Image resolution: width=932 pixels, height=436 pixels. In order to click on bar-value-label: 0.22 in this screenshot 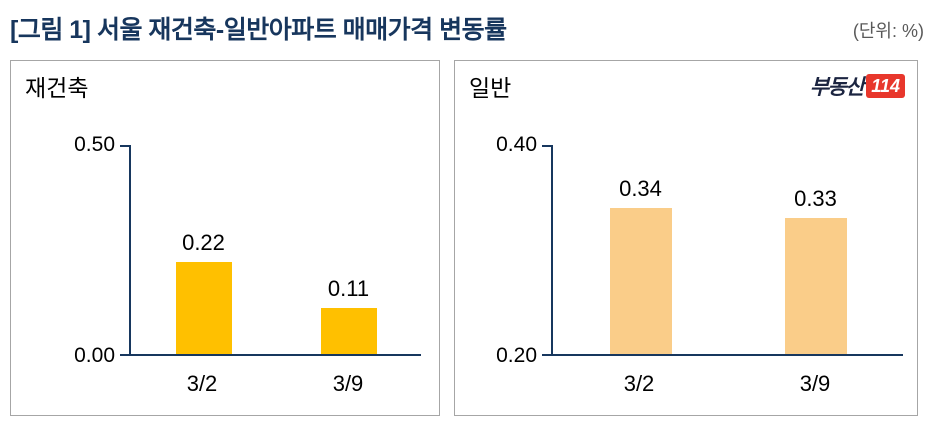, I will do `click(203, 243)`.